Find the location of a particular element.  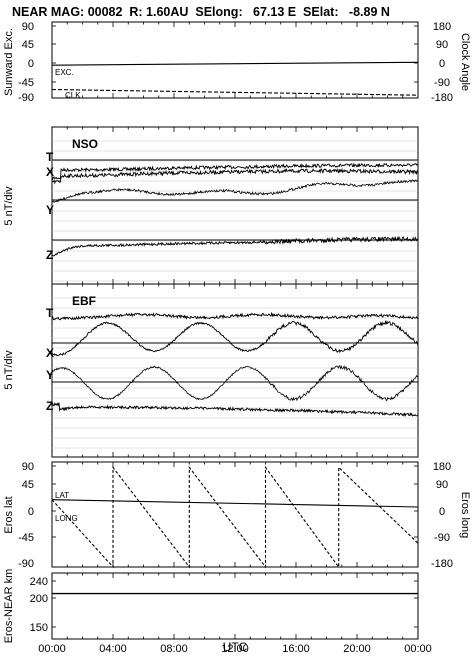

range-panel-frame is located at coordinates (235, 606).